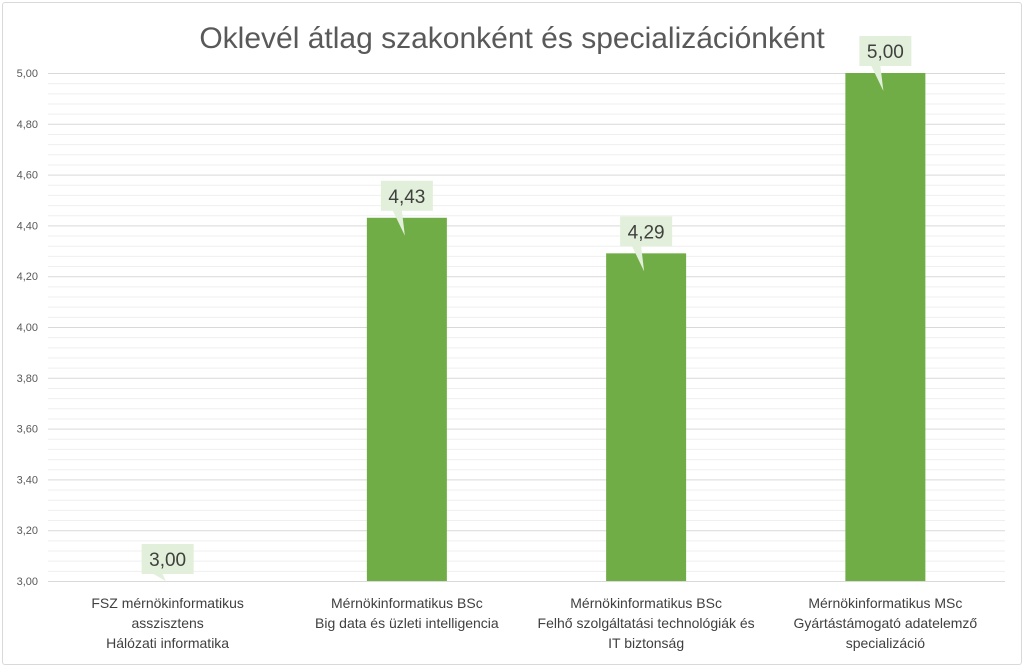 The width and height of the screenshot is (1024, 667). Describe the element at coordinates (27, 125) in the screenshot. I see `y-tick-label: 4,80` at that location.